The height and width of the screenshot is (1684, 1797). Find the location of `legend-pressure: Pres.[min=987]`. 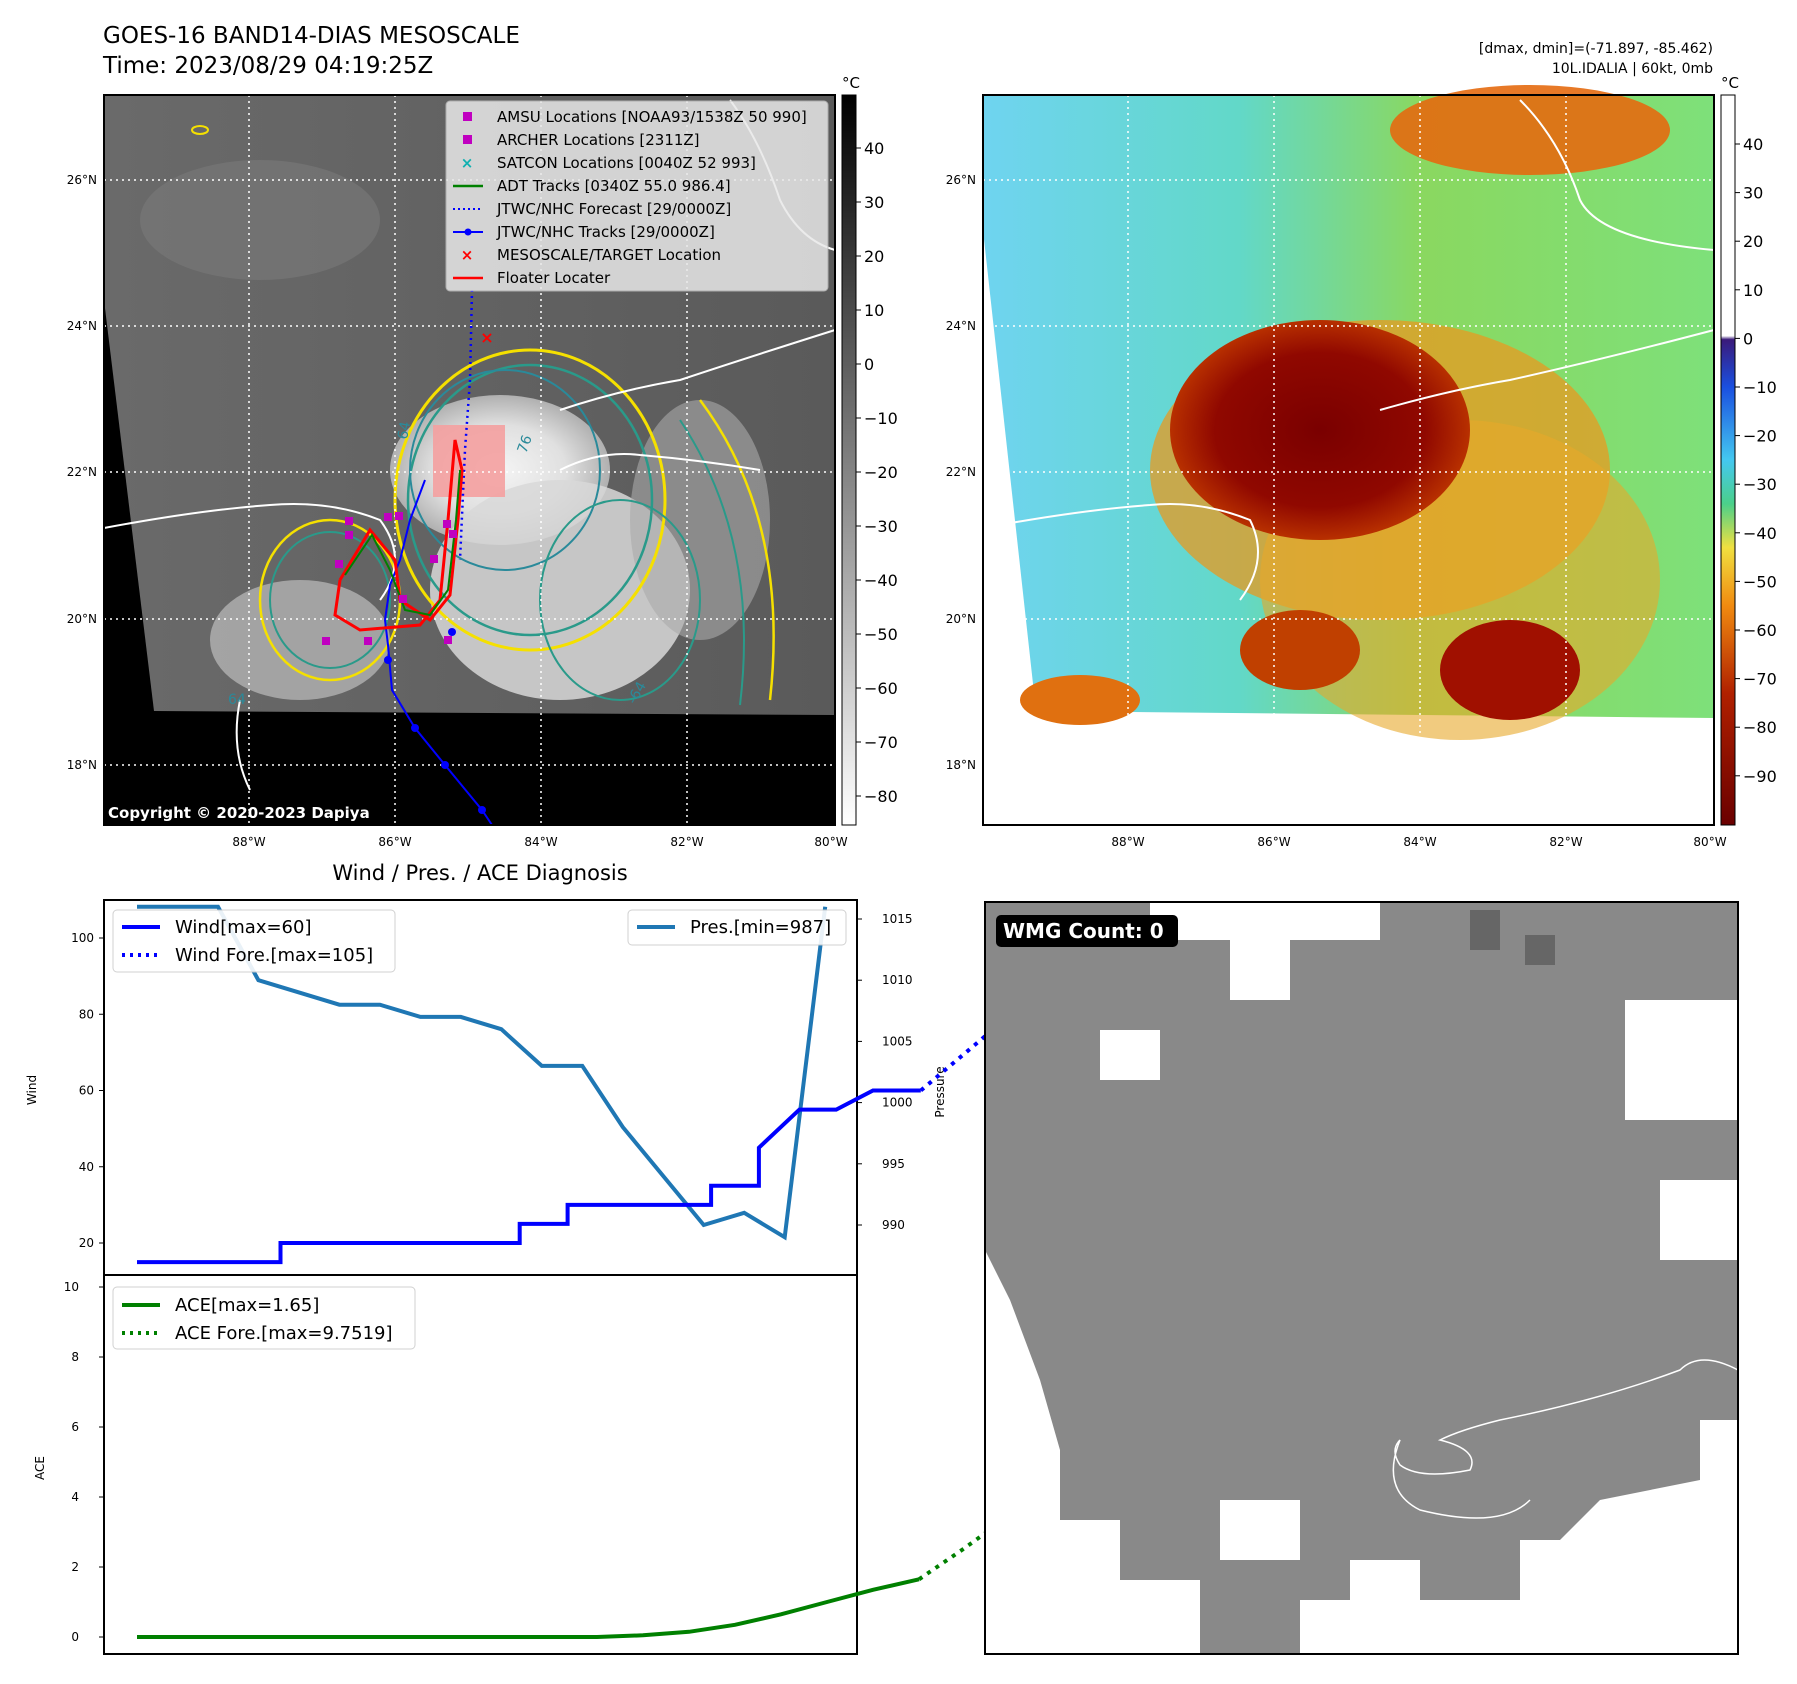

legend-pressure: Pres.[min=987] is located at coordinates (760, 927).